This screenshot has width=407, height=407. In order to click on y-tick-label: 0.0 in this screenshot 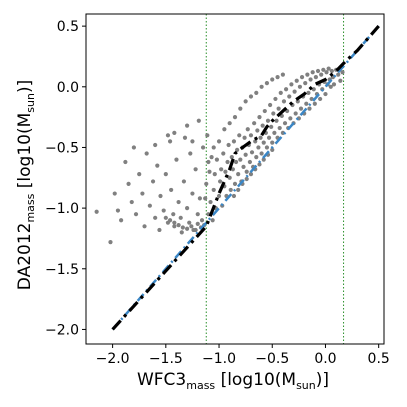, I will do `click(68, 88)`.